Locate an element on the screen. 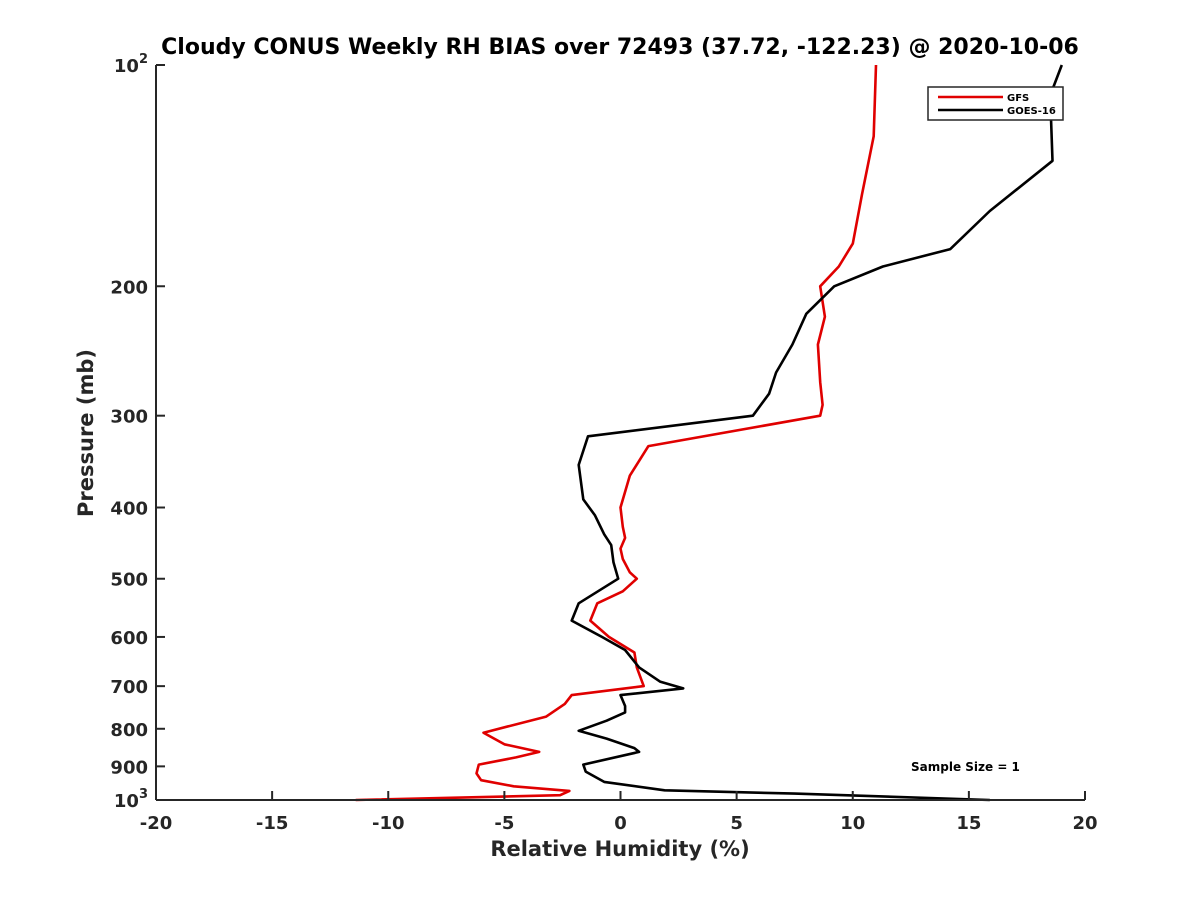 This screenshot has width=1200, height=900. y-tick-label: 700 is located at coordinates (129, 687).